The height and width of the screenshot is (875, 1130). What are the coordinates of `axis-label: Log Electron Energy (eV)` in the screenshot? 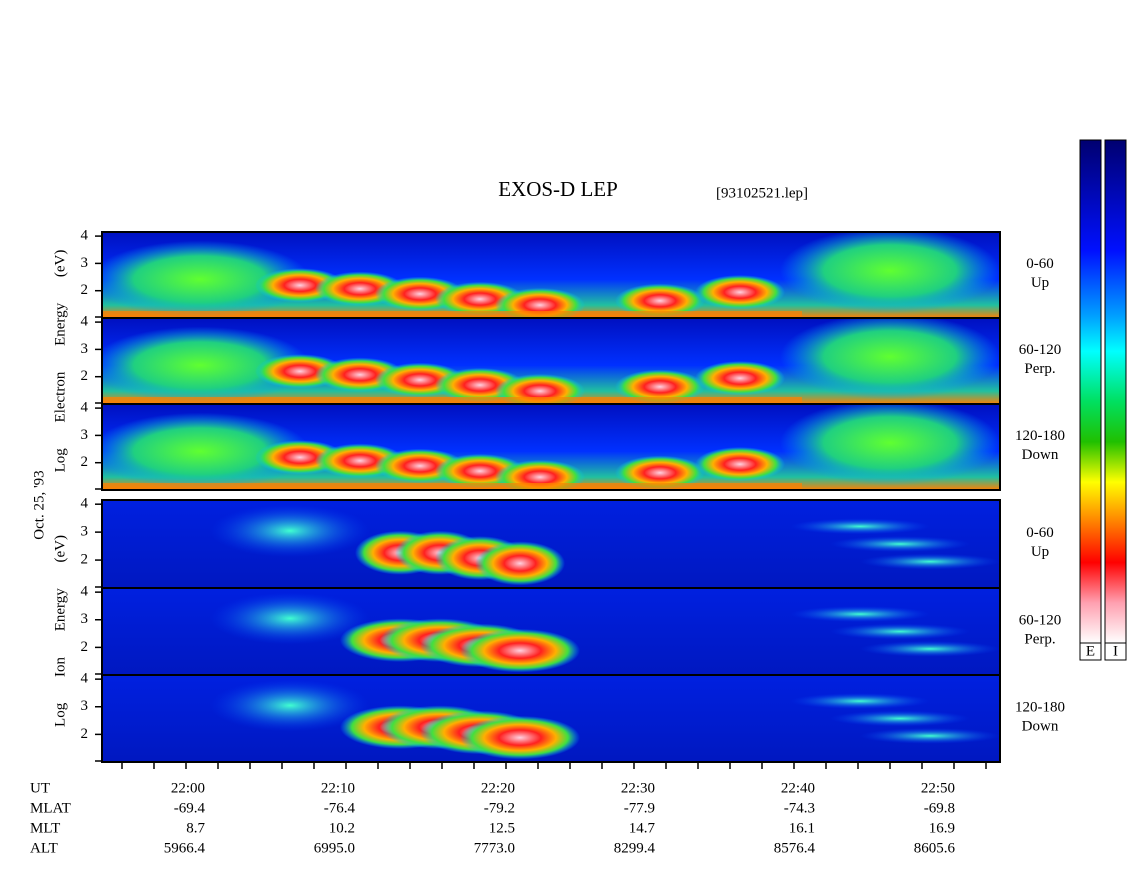 It's located at (60, 361).